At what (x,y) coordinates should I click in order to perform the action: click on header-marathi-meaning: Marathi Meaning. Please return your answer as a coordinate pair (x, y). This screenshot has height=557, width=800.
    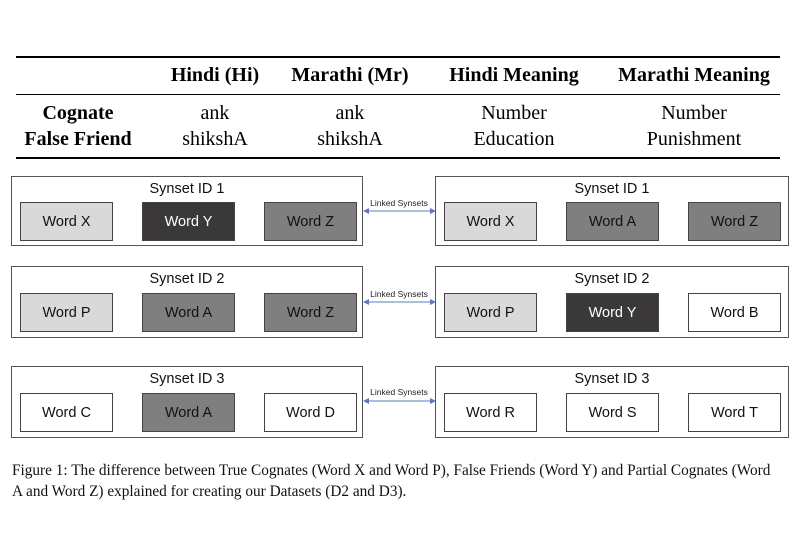
    Looking at the image, I should click on (694, 75).